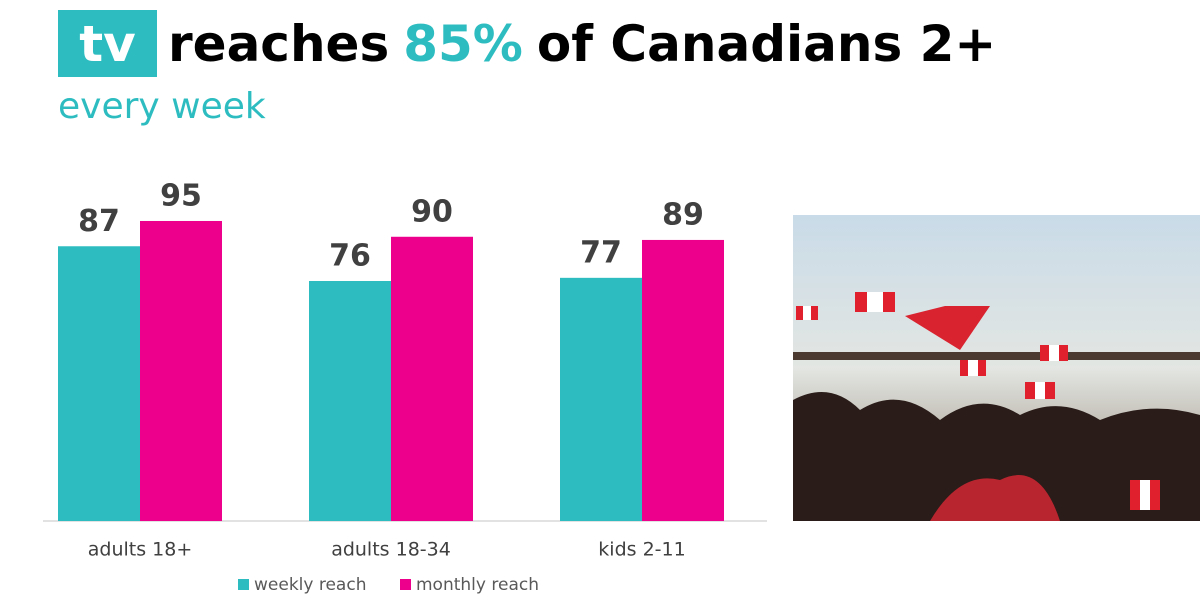 This screenshot has height=608, width=1200. Describe the element at coordinates (162, 106) in the screenshot. I see `subtitle: every week` at that location.